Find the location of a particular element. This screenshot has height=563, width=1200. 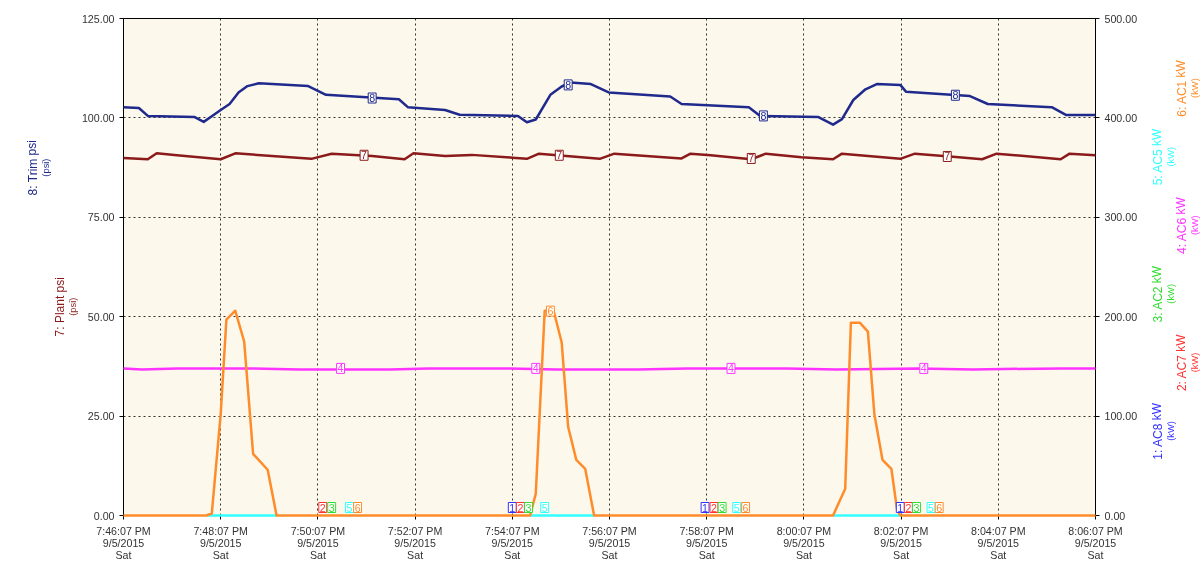

x-tick-label: 7:50:07 PM 9/5/2015 Sat is located at coordinates (318, 542).